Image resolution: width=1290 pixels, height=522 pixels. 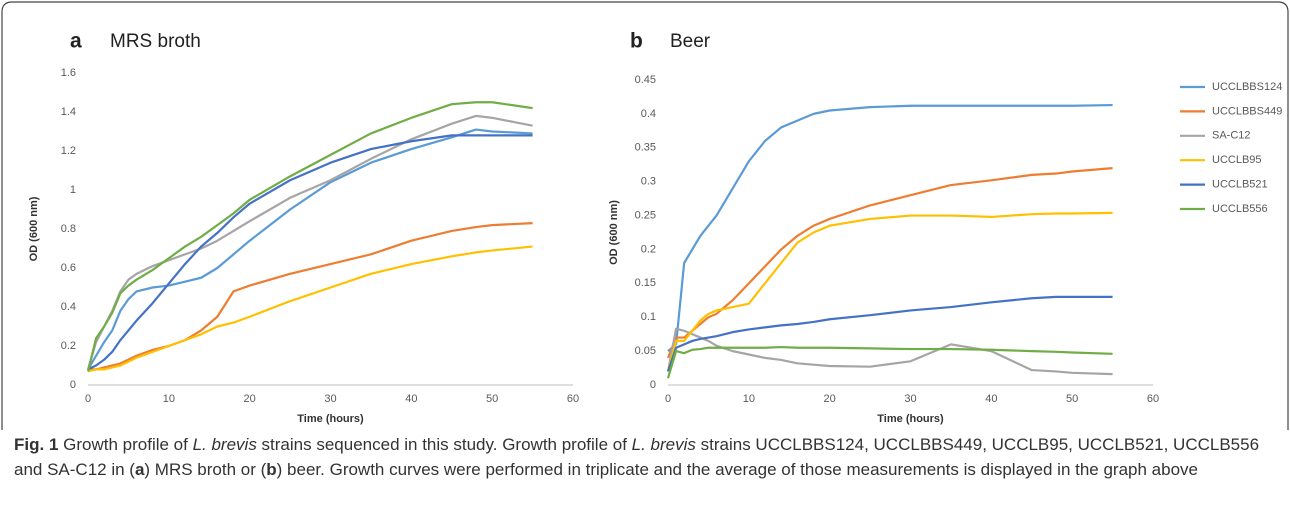 What do you see at coordinates (36, 444) in the screenshot?
I see `caption-text: Fig. 1` at bounding box center [36, 444].